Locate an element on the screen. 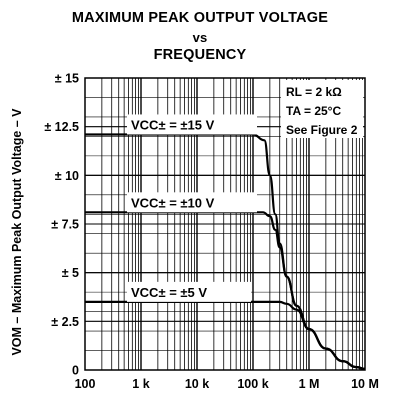  y-tick-label: ± 10 is located at coordinates (67, 176).